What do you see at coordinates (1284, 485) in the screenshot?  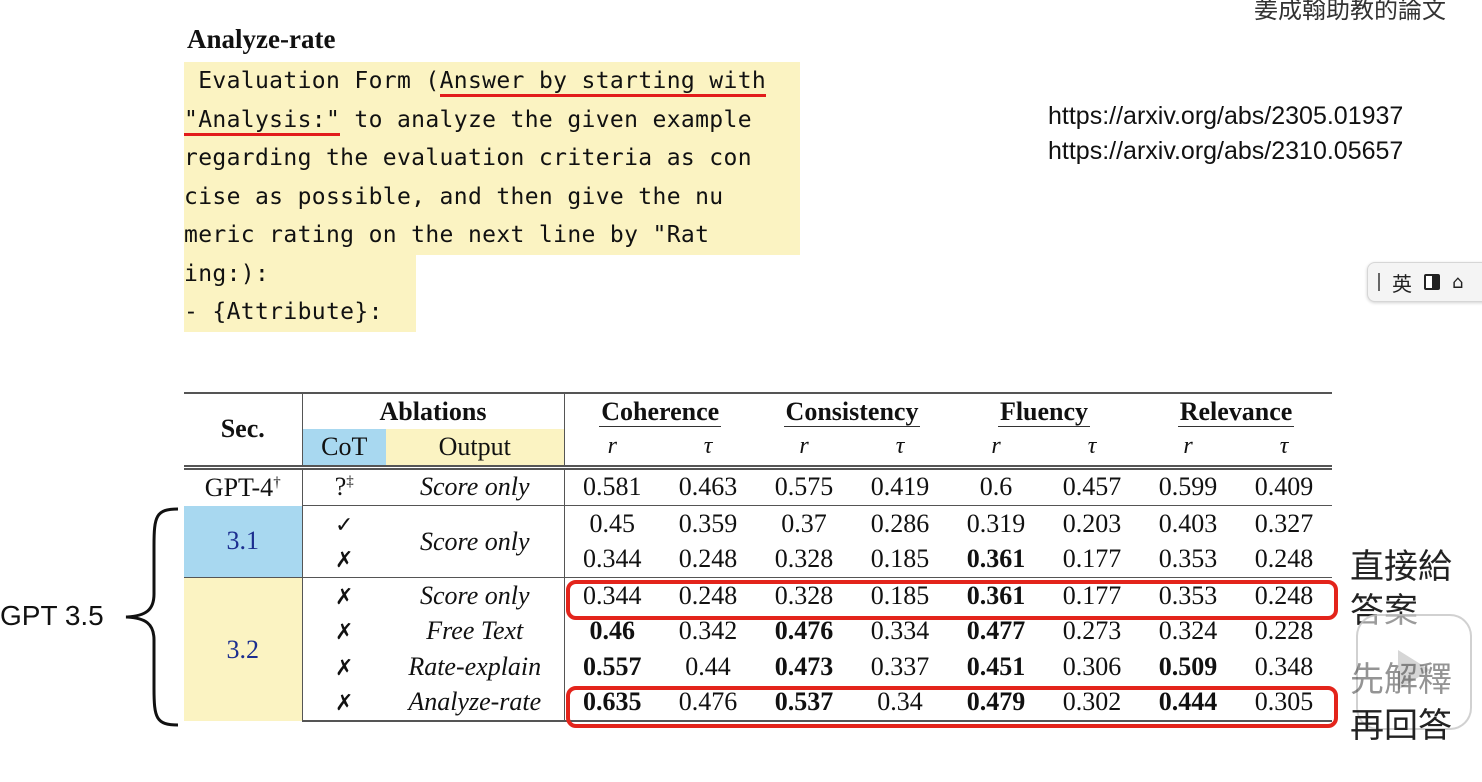 I see `cell-value: 0.409` at bounding box center [1284, 485].